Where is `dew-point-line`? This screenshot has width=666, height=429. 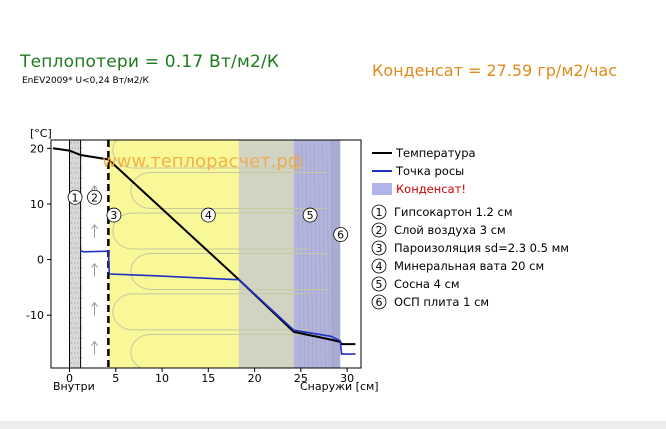 dew-point-line is located at coordinates (218, 302).